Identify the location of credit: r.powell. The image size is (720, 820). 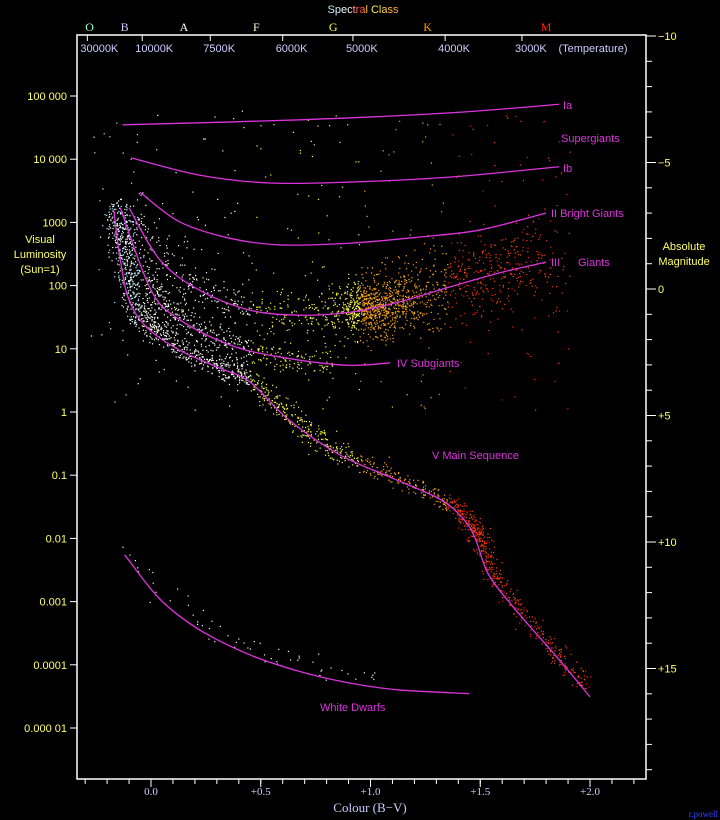
(704, 814).